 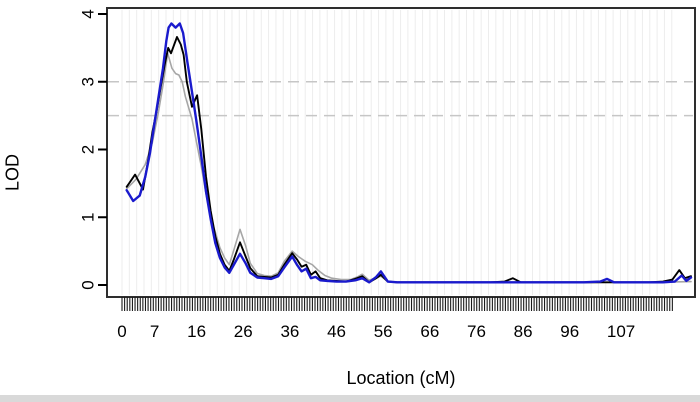 I want to click on x-axis-title: Location (cM), so click(x=401, y=378).